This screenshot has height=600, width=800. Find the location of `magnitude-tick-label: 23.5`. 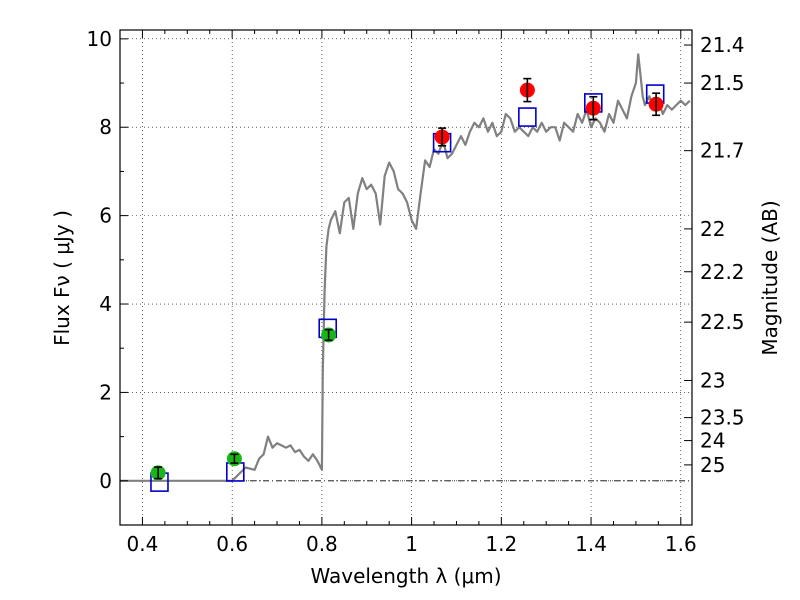

magnitude-tick-label: 23.5 is located at coordinates (722, 418).